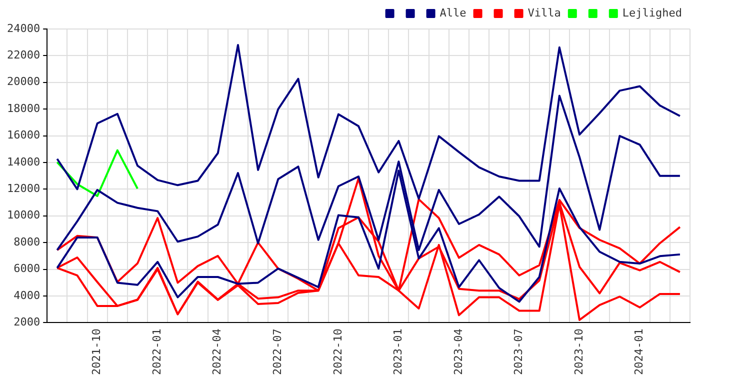 This screenshot has width=750, height=385. I want to click on x-tick-label: 2022-04, so click(217, 351).